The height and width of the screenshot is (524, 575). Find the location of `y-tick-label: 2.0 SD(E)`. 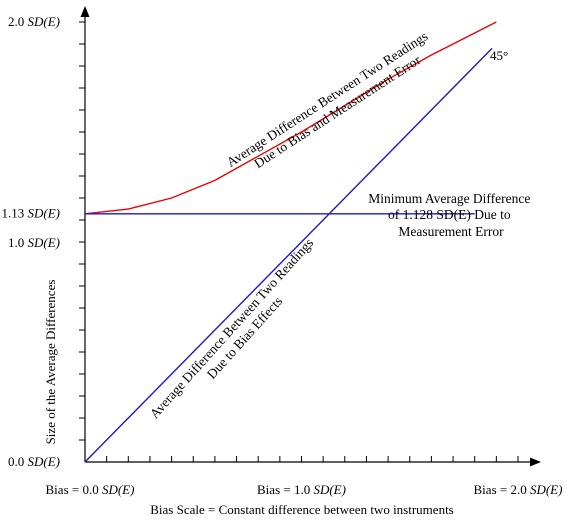

y-tick-label: 2.0 SD(E) is located at coordinates (34, 21).